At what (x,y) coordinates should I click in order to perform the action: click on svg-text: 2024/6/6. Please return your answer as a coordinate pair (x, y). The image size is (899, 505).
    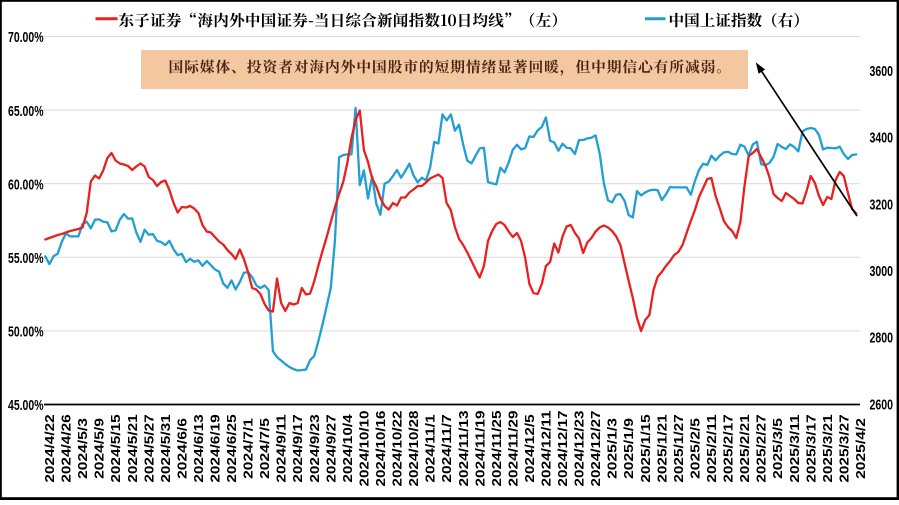
    Looking at the image, I should click on (181, 448).